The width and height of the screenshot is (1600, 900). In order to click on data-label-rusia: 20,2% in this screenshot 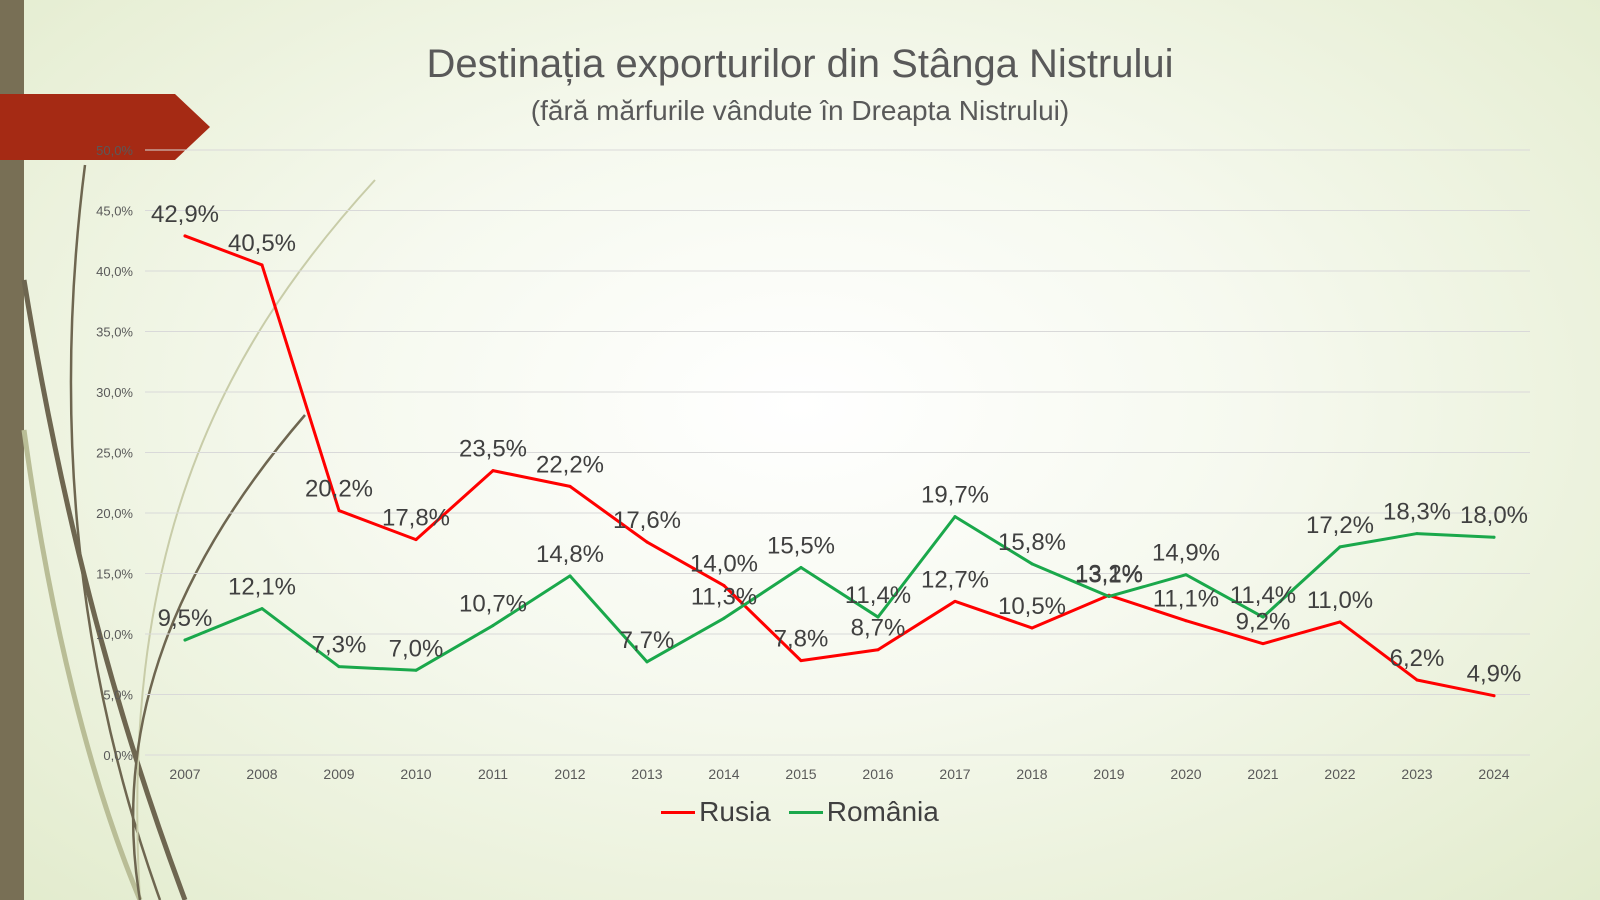, I will do `click(339, 489)`.